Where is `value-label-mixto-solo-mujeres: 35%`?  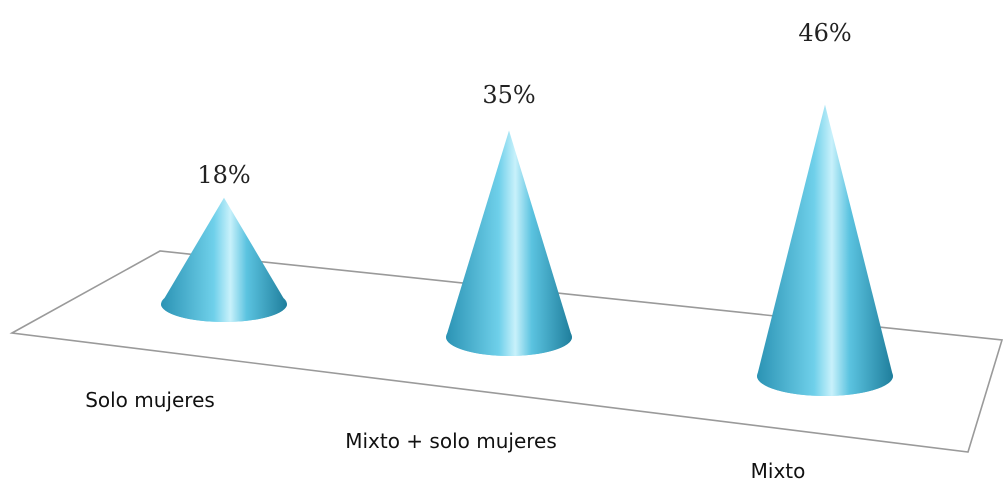
value-label-mixto-solo-mujeres: 35% is located at coordinates (508, 95).